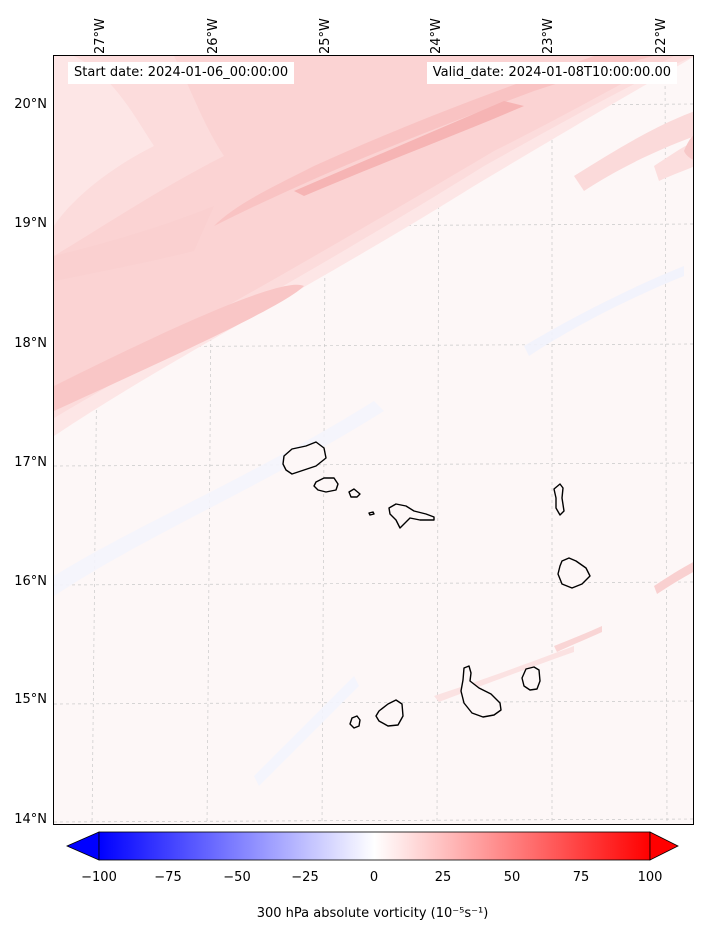 This screenshot has height=936, width=703. What do you see at coordinates (30, 699) in the screenshot?
I see `lat-tick-15: 15°N` at bounding box center [30, 699].